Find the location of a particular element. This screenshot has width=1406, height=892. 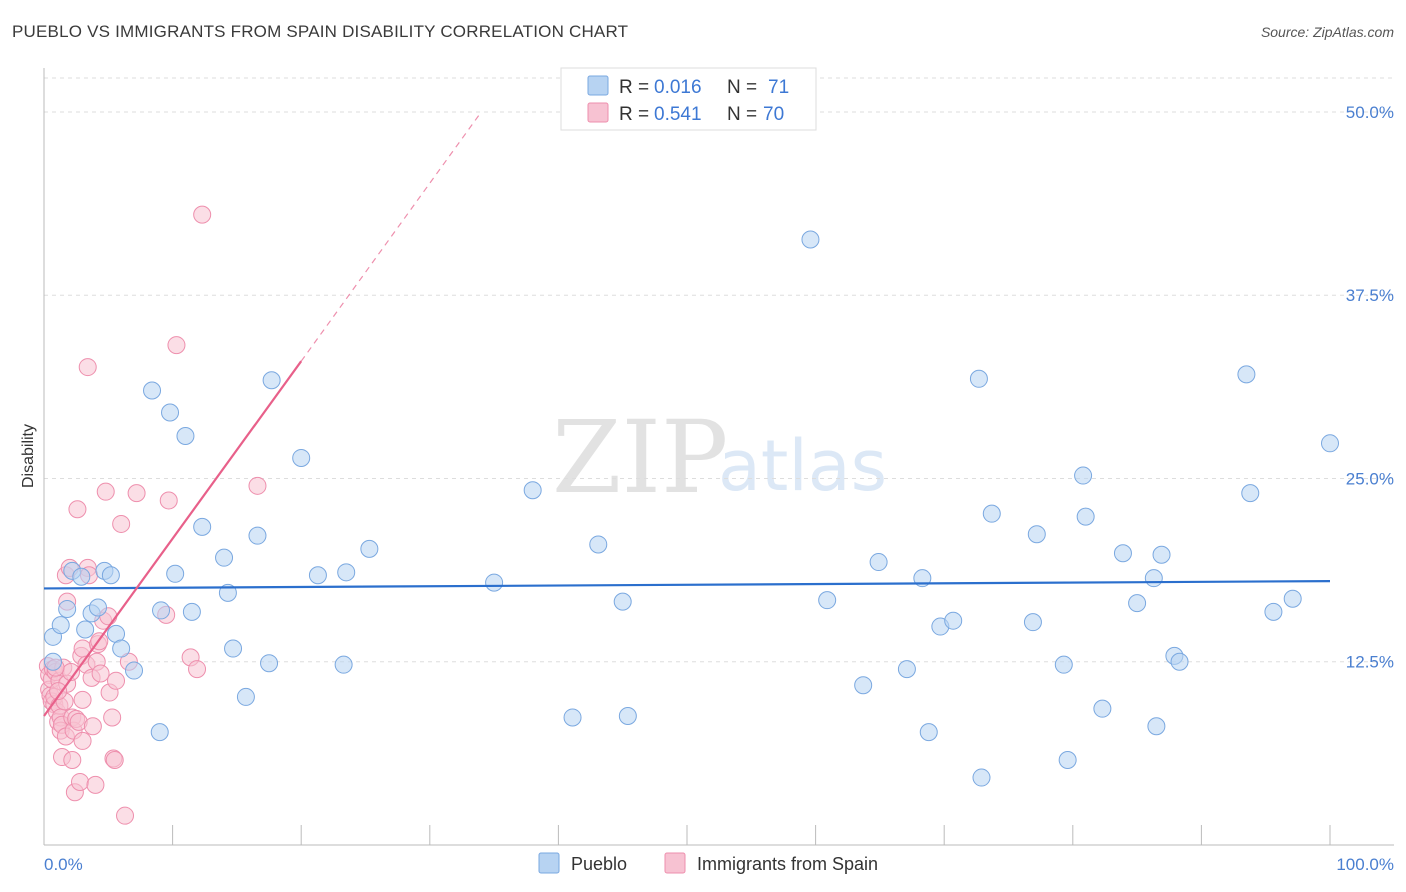

series-legend: Pueblo Immigrants from Spain is located at coordinates (708, 863).